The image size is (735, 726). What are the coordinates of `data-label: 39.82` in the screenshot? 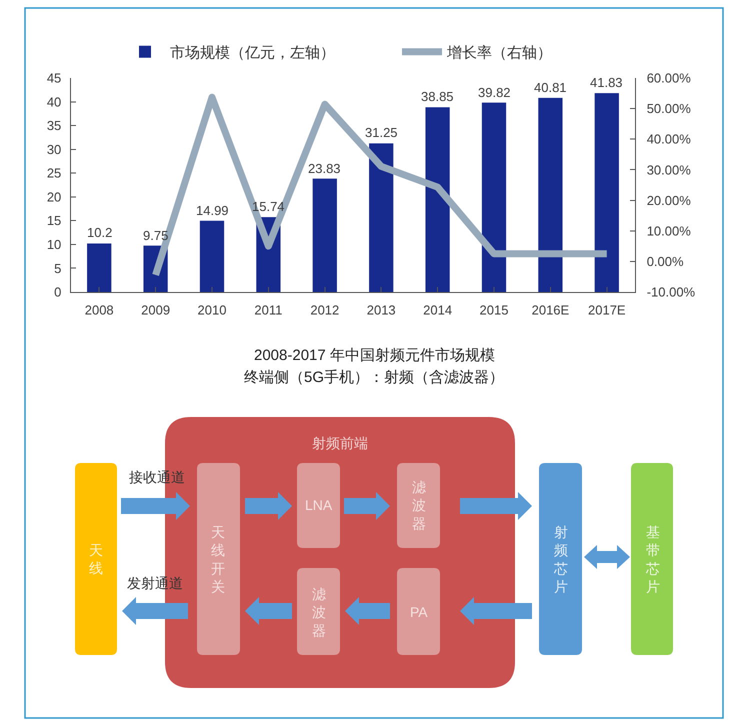 It's located at (494, 92).